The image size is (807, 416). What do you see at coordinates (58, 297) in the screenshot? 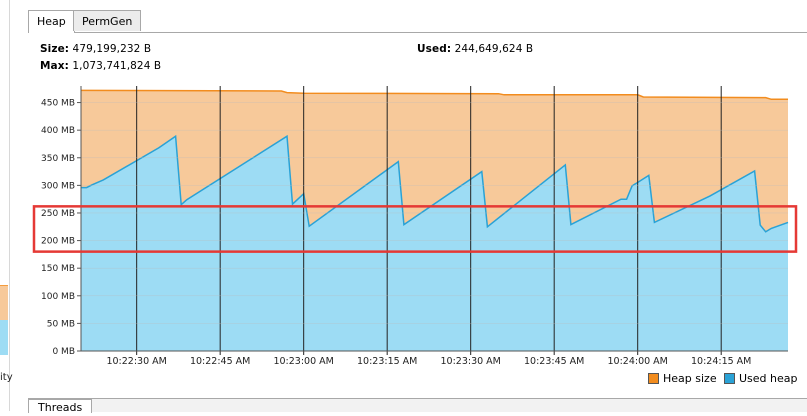
I see `y-tick-label: 100 MB` at bounding box center [58, 297].